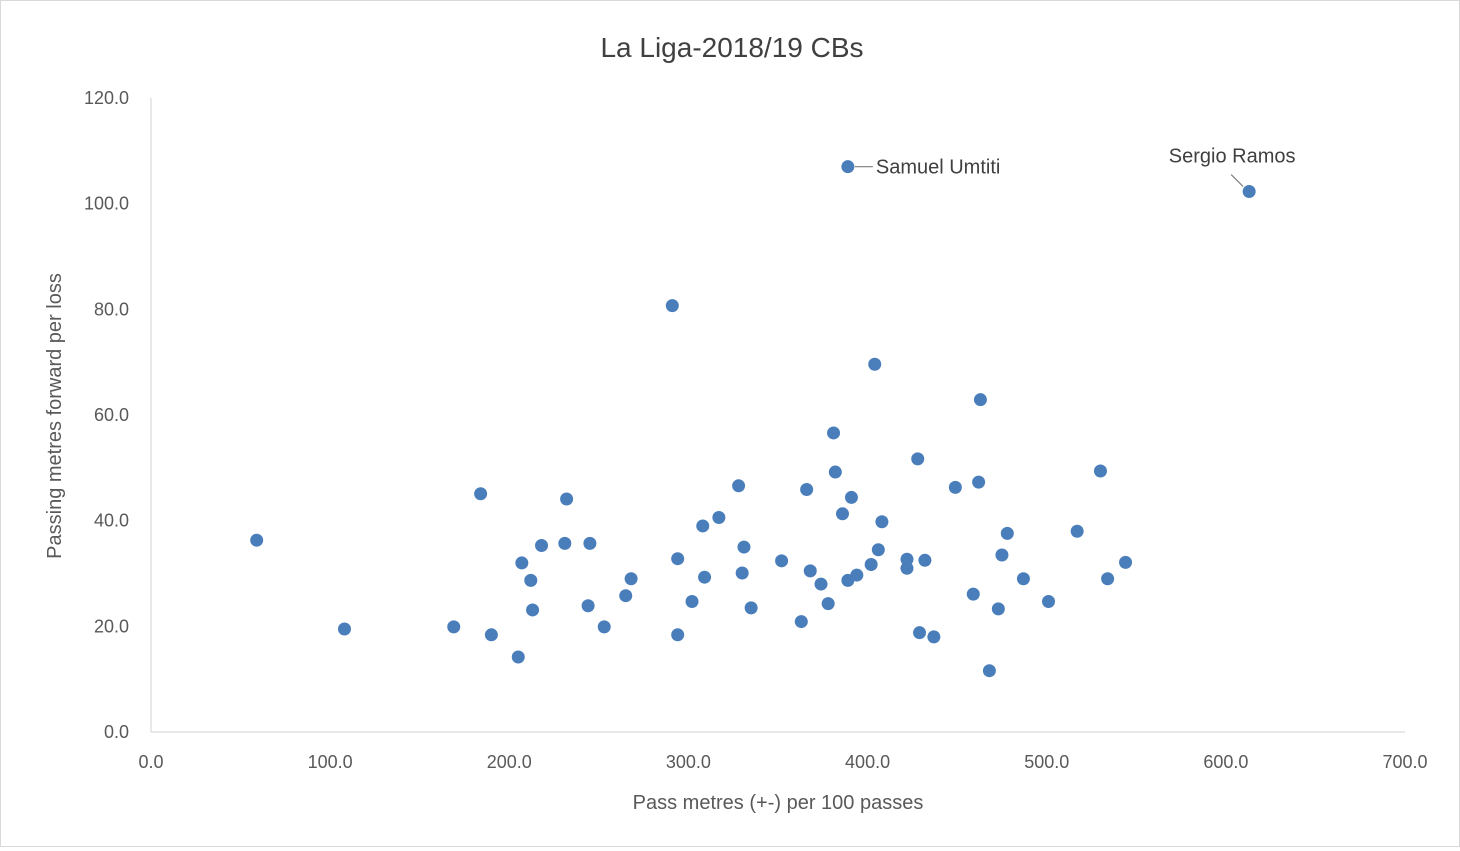 The image size is (1460, 851). I want to click on y-tick-label: 40.0, so click(111, 521).